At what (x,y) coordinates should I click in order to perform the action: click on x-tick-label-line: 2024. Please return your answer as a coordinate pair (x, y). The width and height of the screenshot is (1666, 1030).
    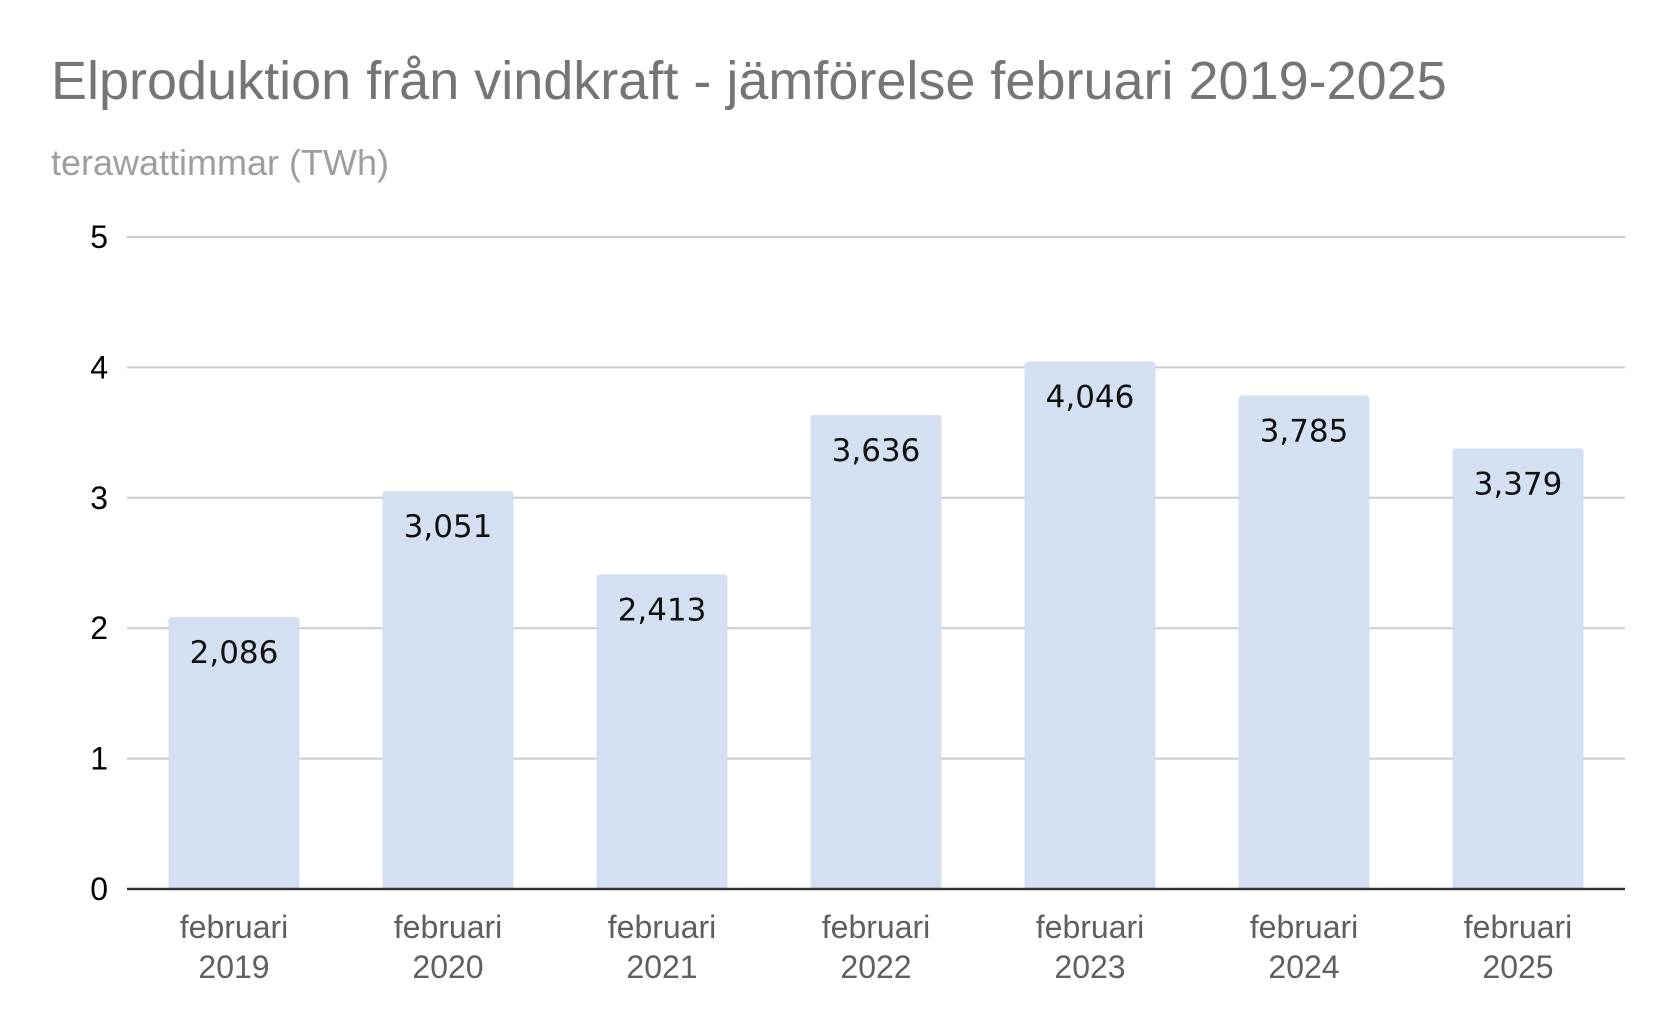
    Looking at the image, I should click on (1303, 967).